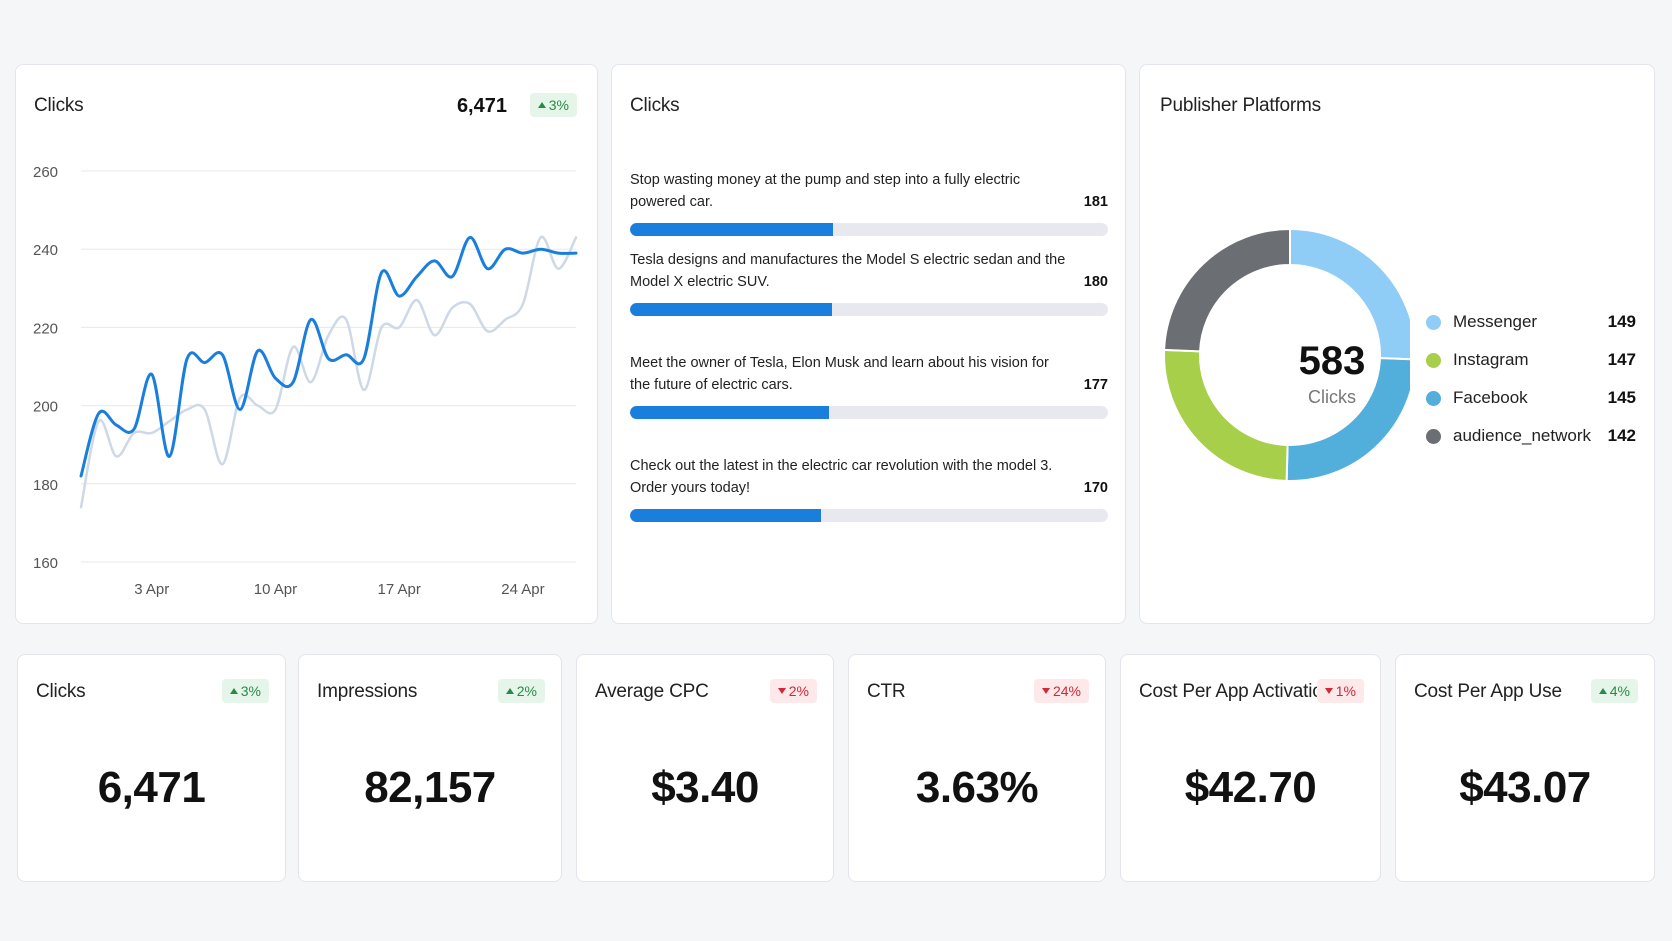  Describe the element at coordinates (1491, 359) in the screenshot. I see `legend-label: Instagram` at that location.